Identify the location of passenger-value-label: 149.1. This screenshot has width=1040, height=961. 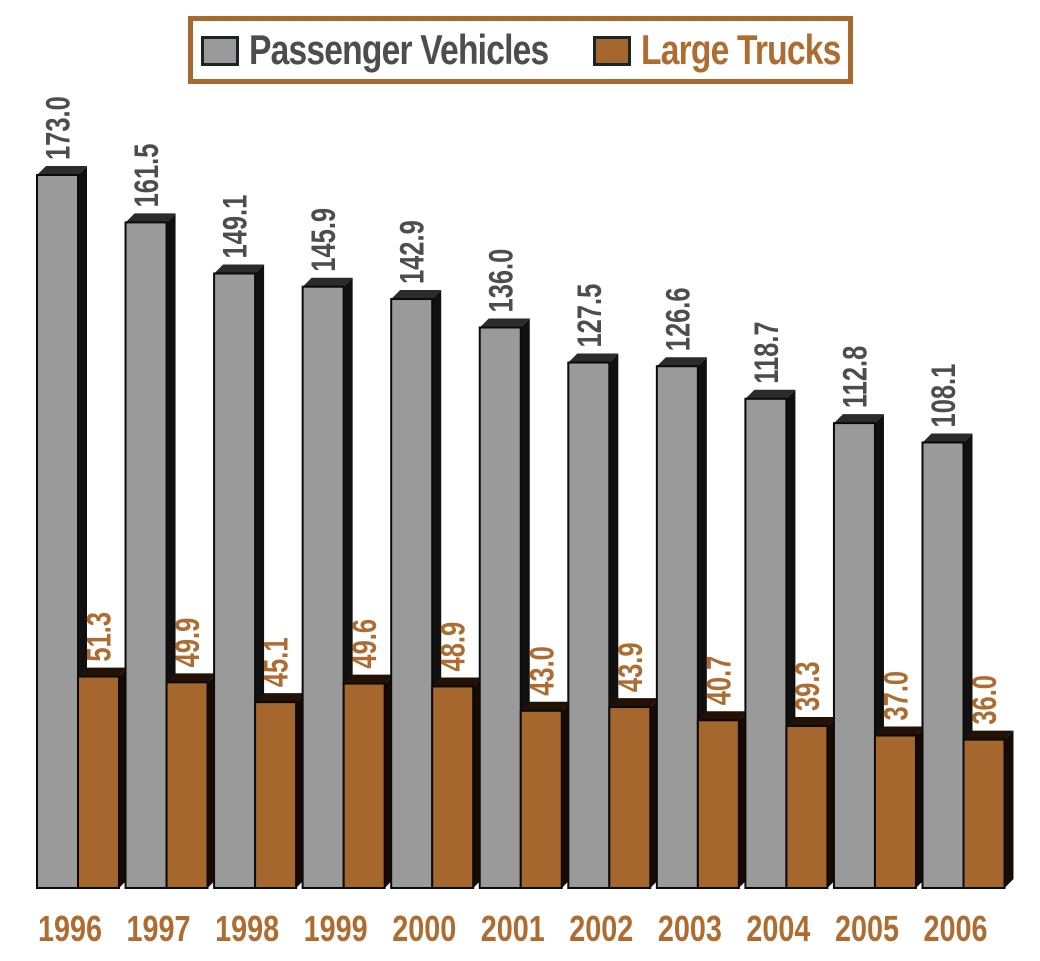
(235, 227).